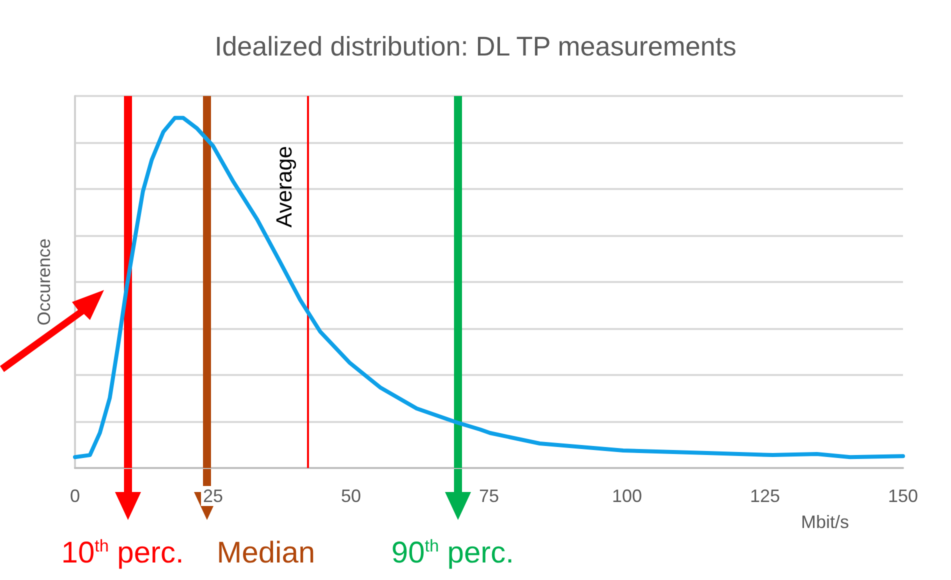 The image size is (951, 580). I want to click on legend-label: Median, so click(266, 553).